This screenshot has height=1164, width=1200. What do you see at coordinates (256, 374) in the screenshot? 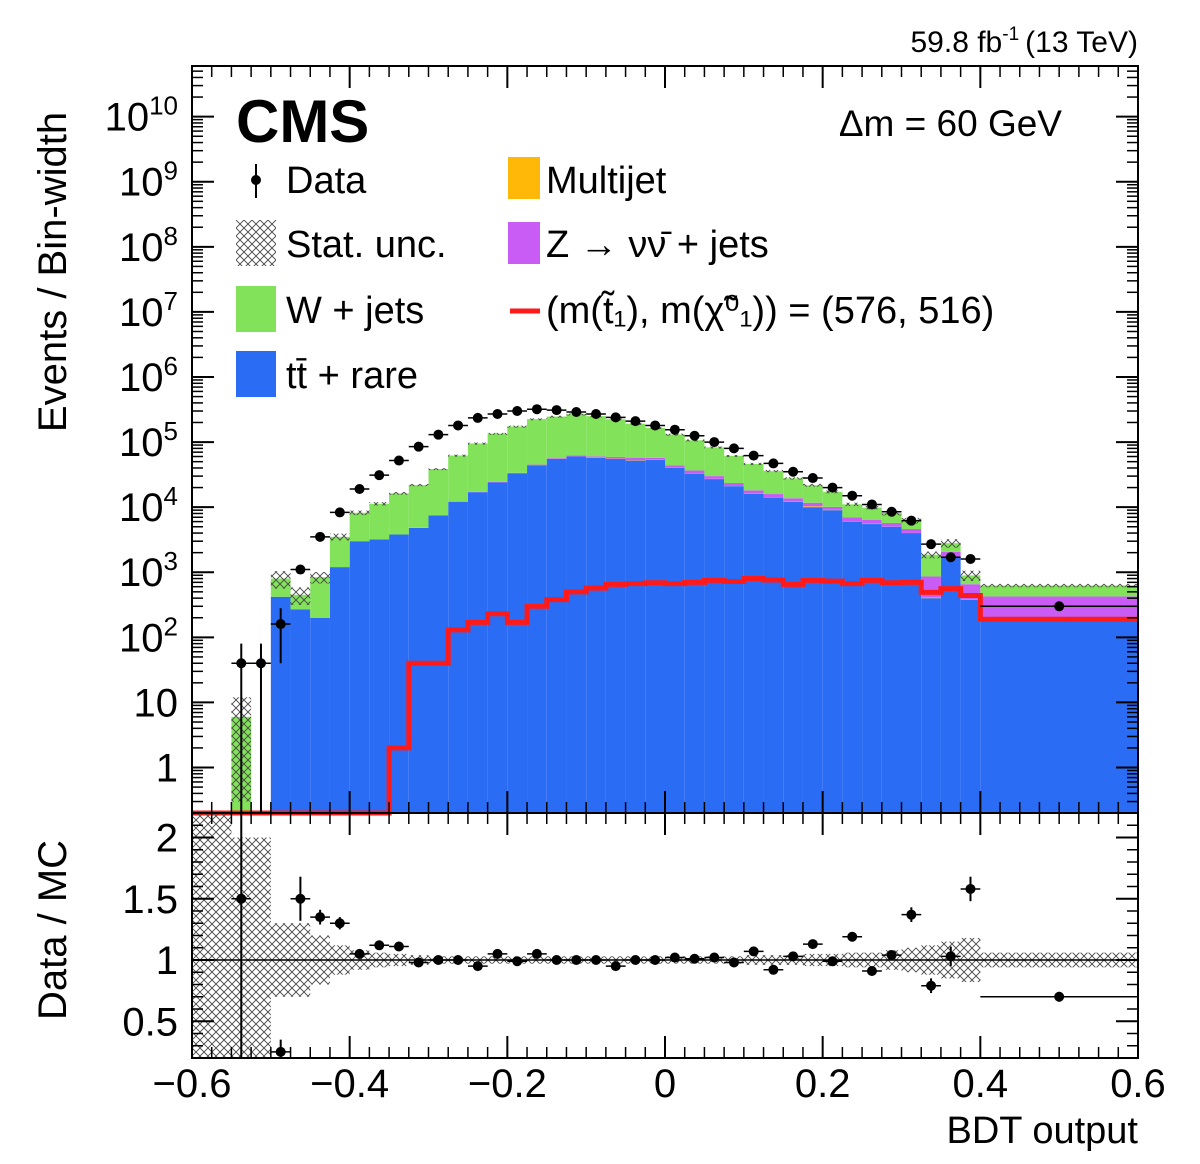
I see `legend-ttrare-swatch` at bounding box center [256, 374].